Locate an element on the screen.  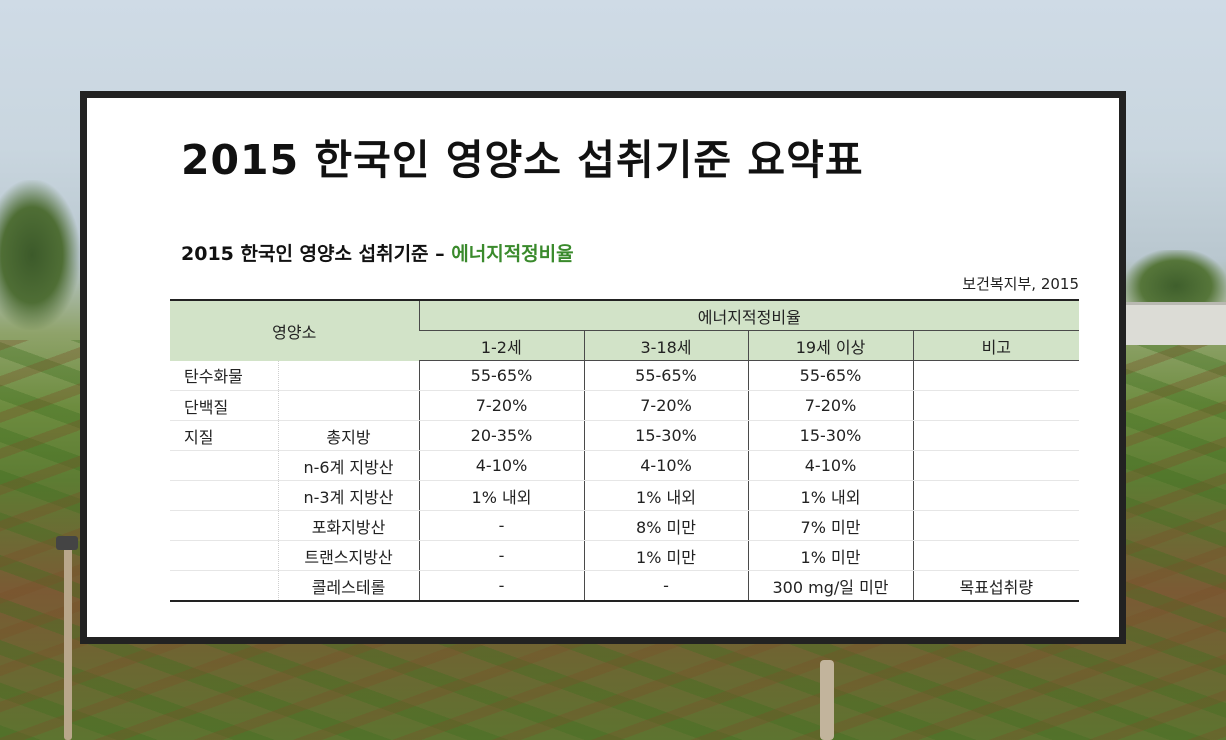
table-row: 포화지방산 - 8% 미만 7% 미만 is located at coordinates (625, 525).